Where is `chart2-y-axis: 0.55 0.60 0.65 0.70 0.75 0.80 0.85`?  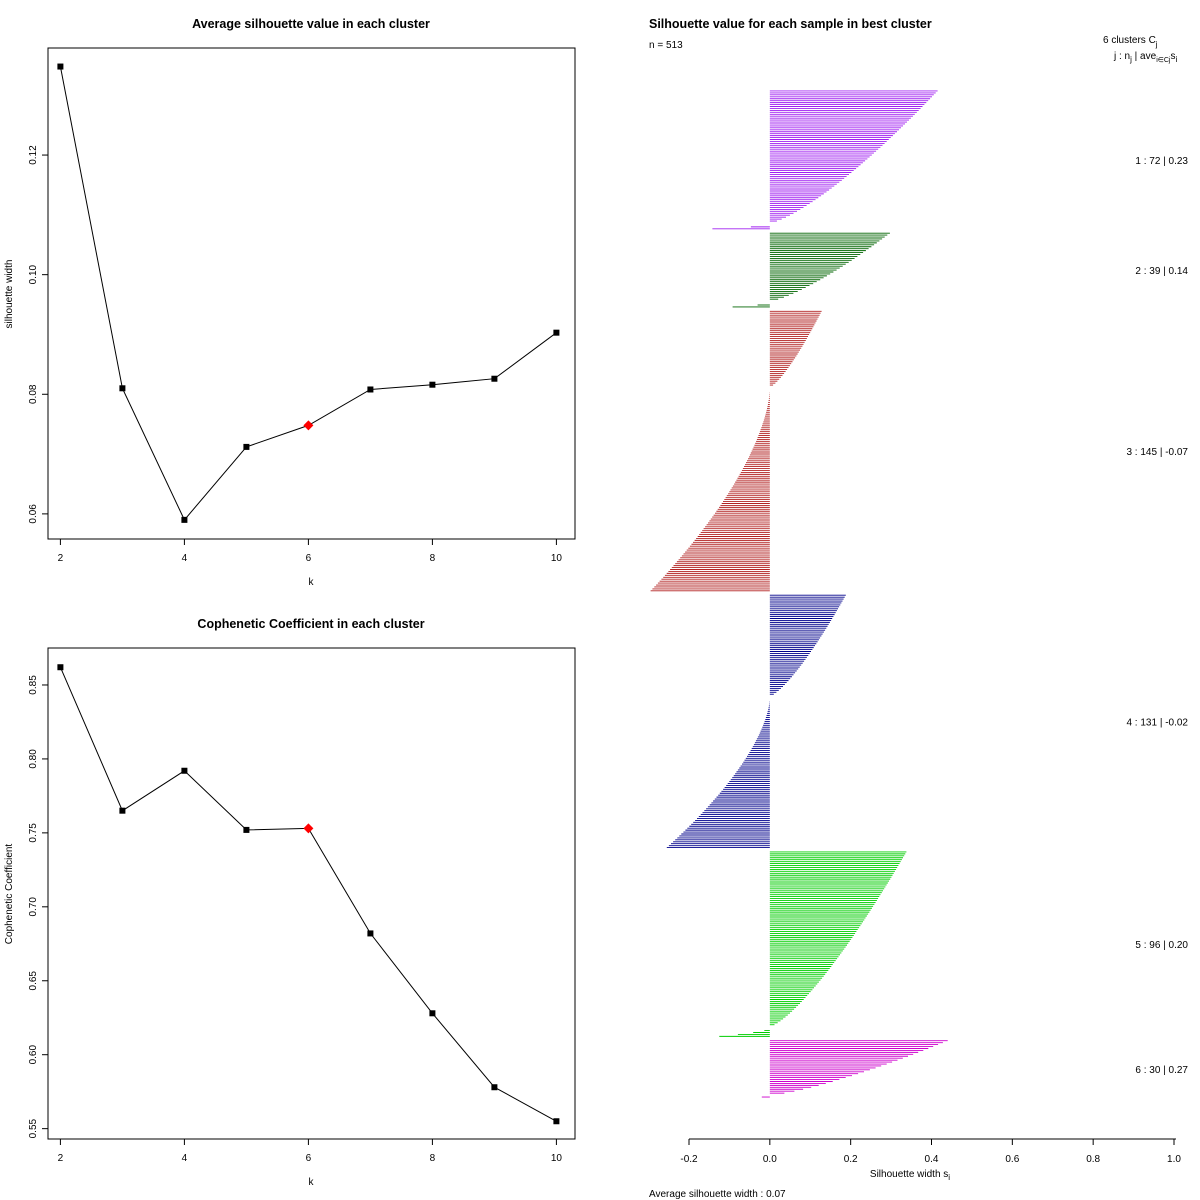 chart2-y-axis: 0.55 0.60 0.65 0.70 0.75 0.80 0.85 is located at coordinates (38, 906).